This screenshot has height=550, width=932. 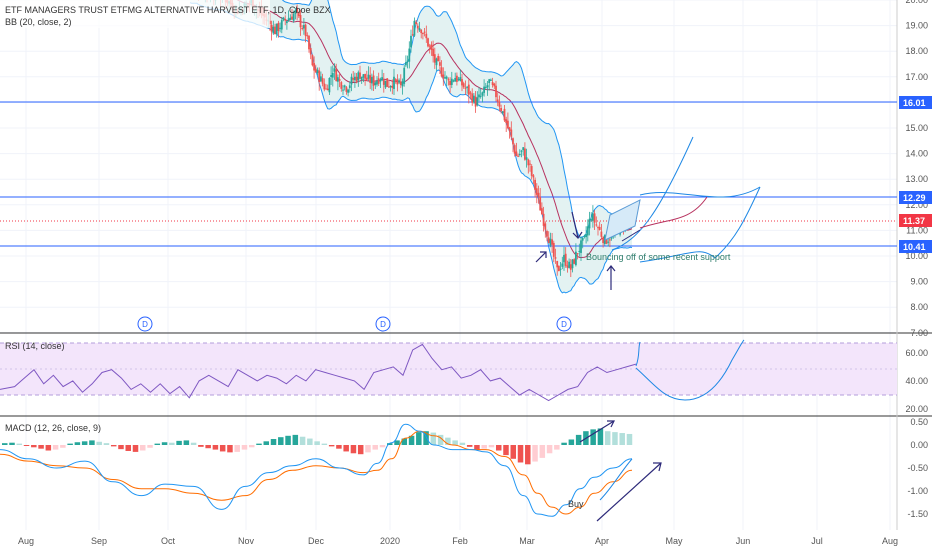 What do you see at coordinates (917, 491) in the screenshot?
I see `macd-tick-3: -1.00` at bounding box center [917, 491].